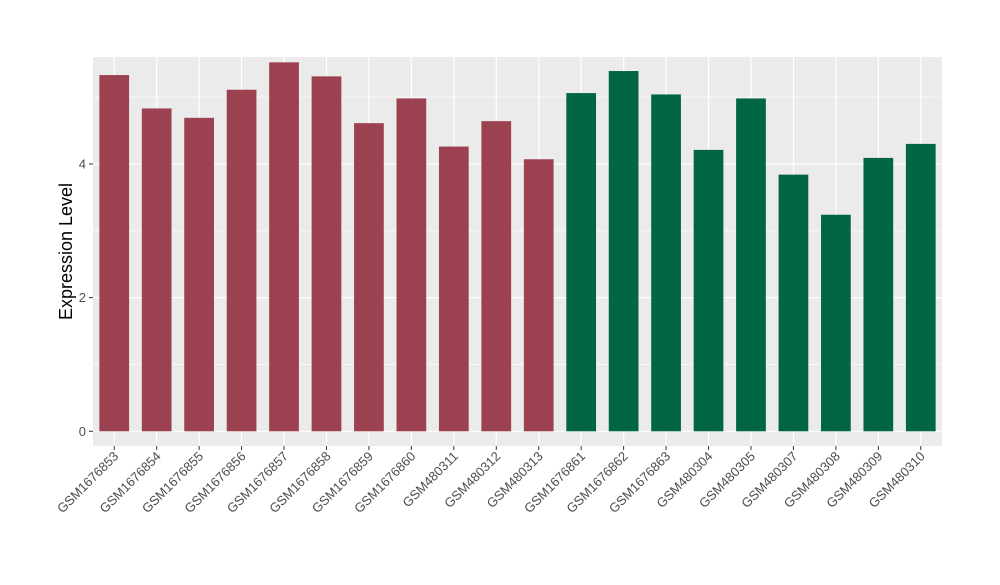 Image resolution: width=1000 pixels, height=585 pixels. Describe the element at coordinates (156, 270) in the screenshot. I see `bar-GSM1676854` at that location.